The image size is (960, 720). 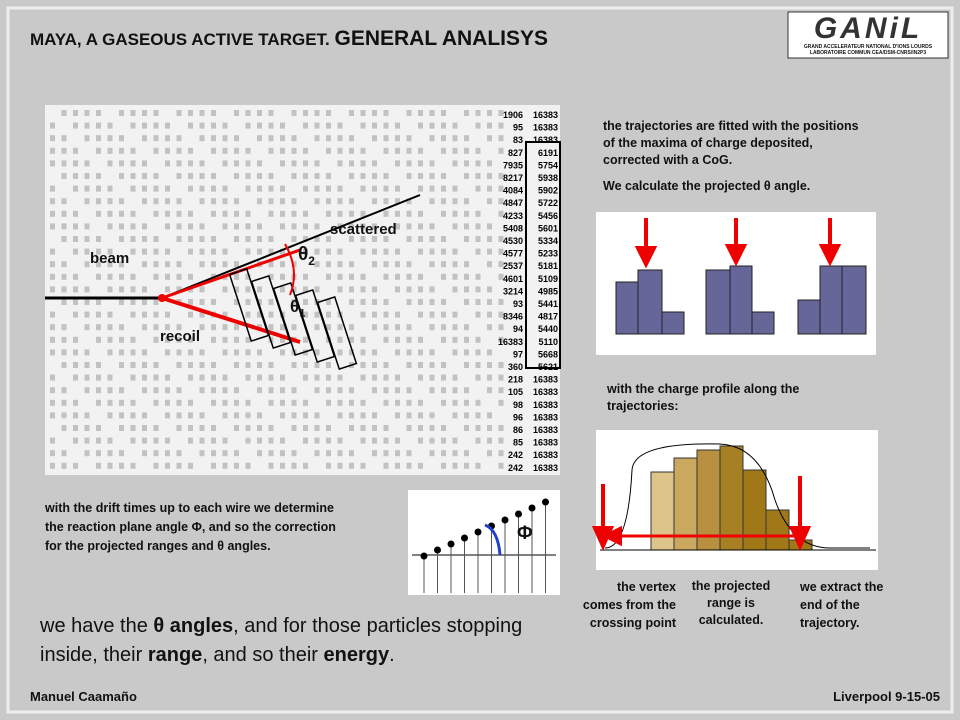 What do you see at coordinates (548, 329) in the screenshot?
I see `matrix-value: 5440` at bounding box center [548, 329].